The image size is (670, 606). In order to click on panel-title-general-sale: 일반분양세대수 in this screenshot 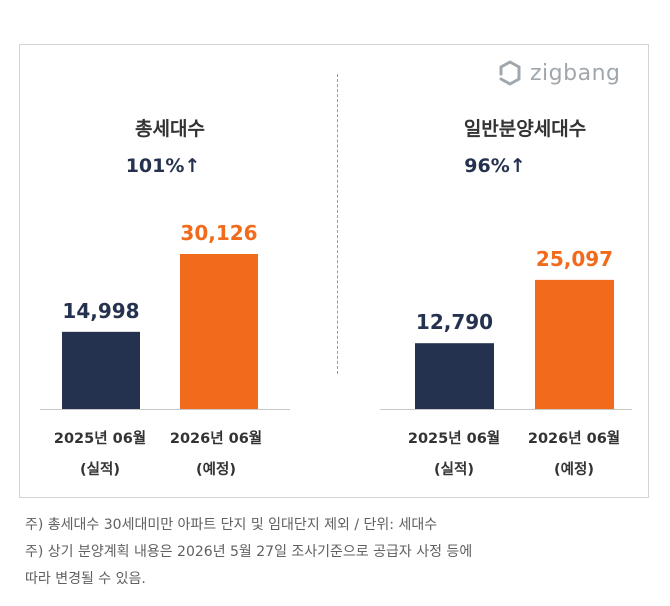, I will do `click(525, 129)`.